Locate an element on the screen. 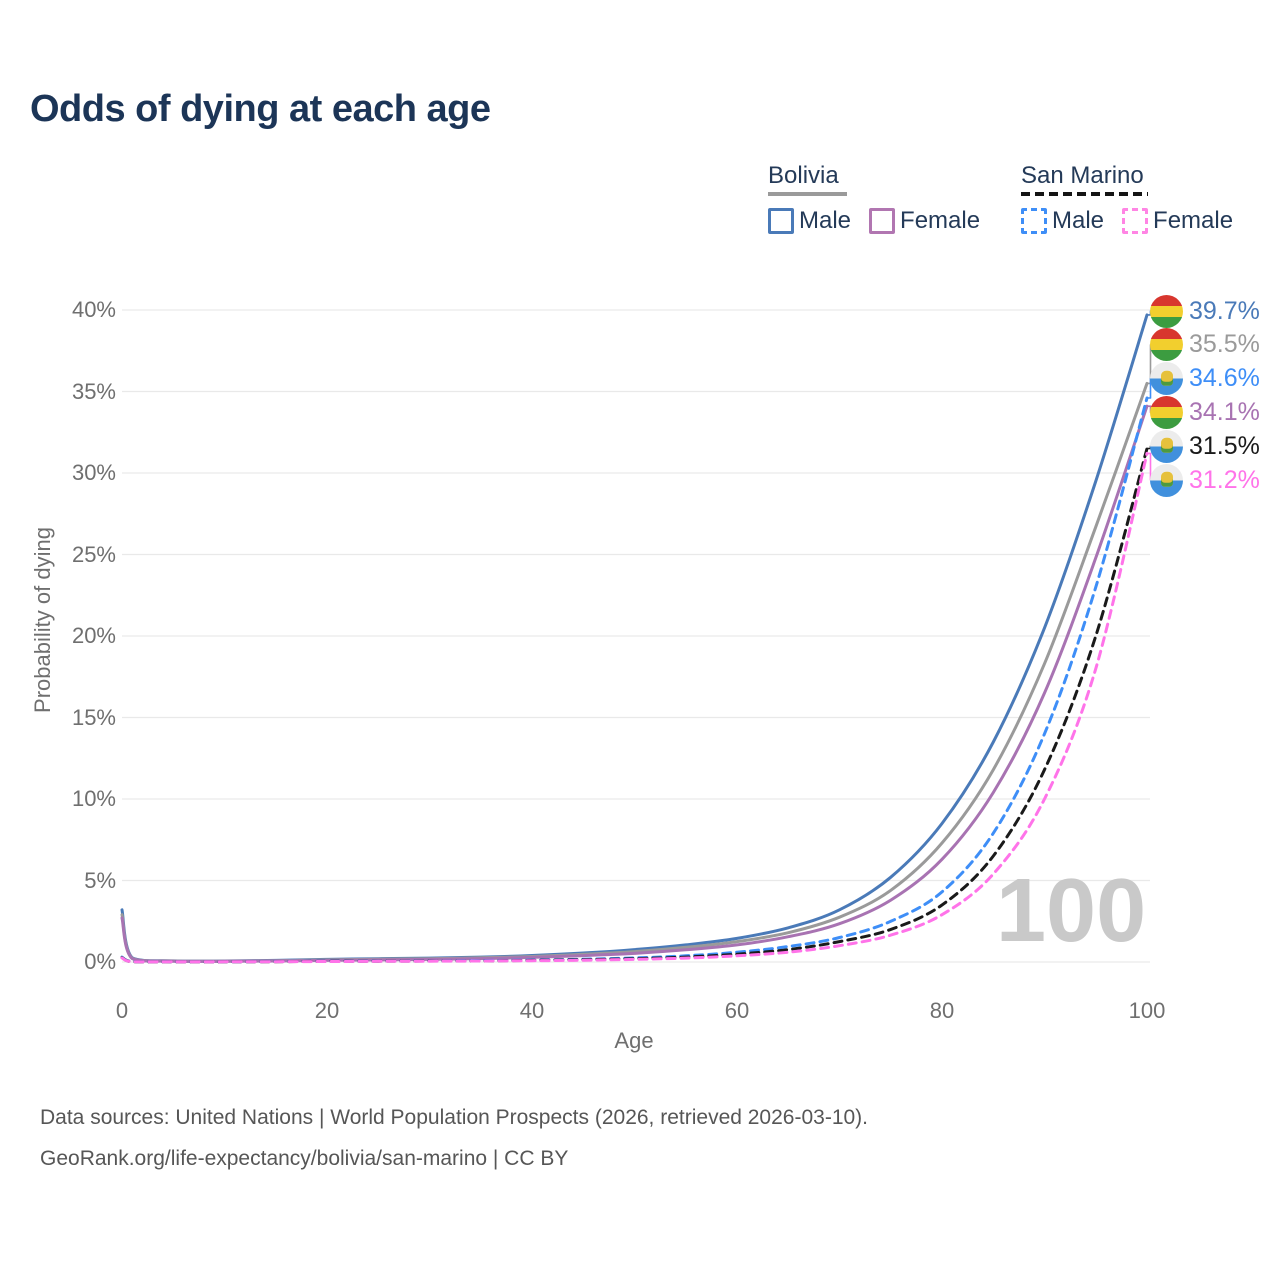 The image size is (1280, 1280). y-tick-label: 10% is located at coordinates (93, 798).